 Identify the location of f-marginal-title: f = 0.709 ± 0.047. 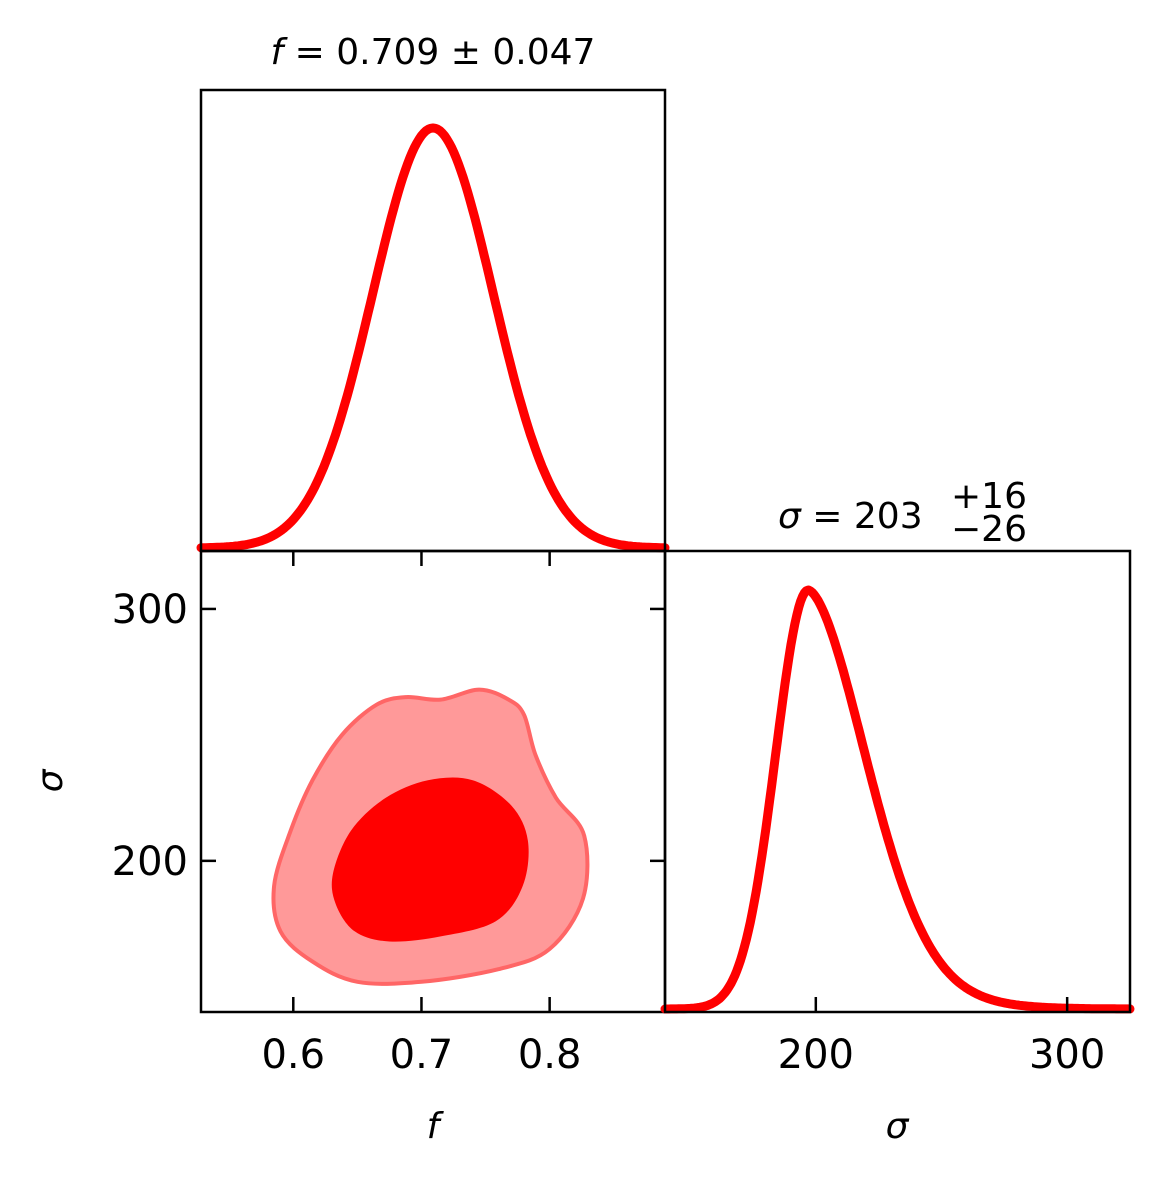
(433, 52).